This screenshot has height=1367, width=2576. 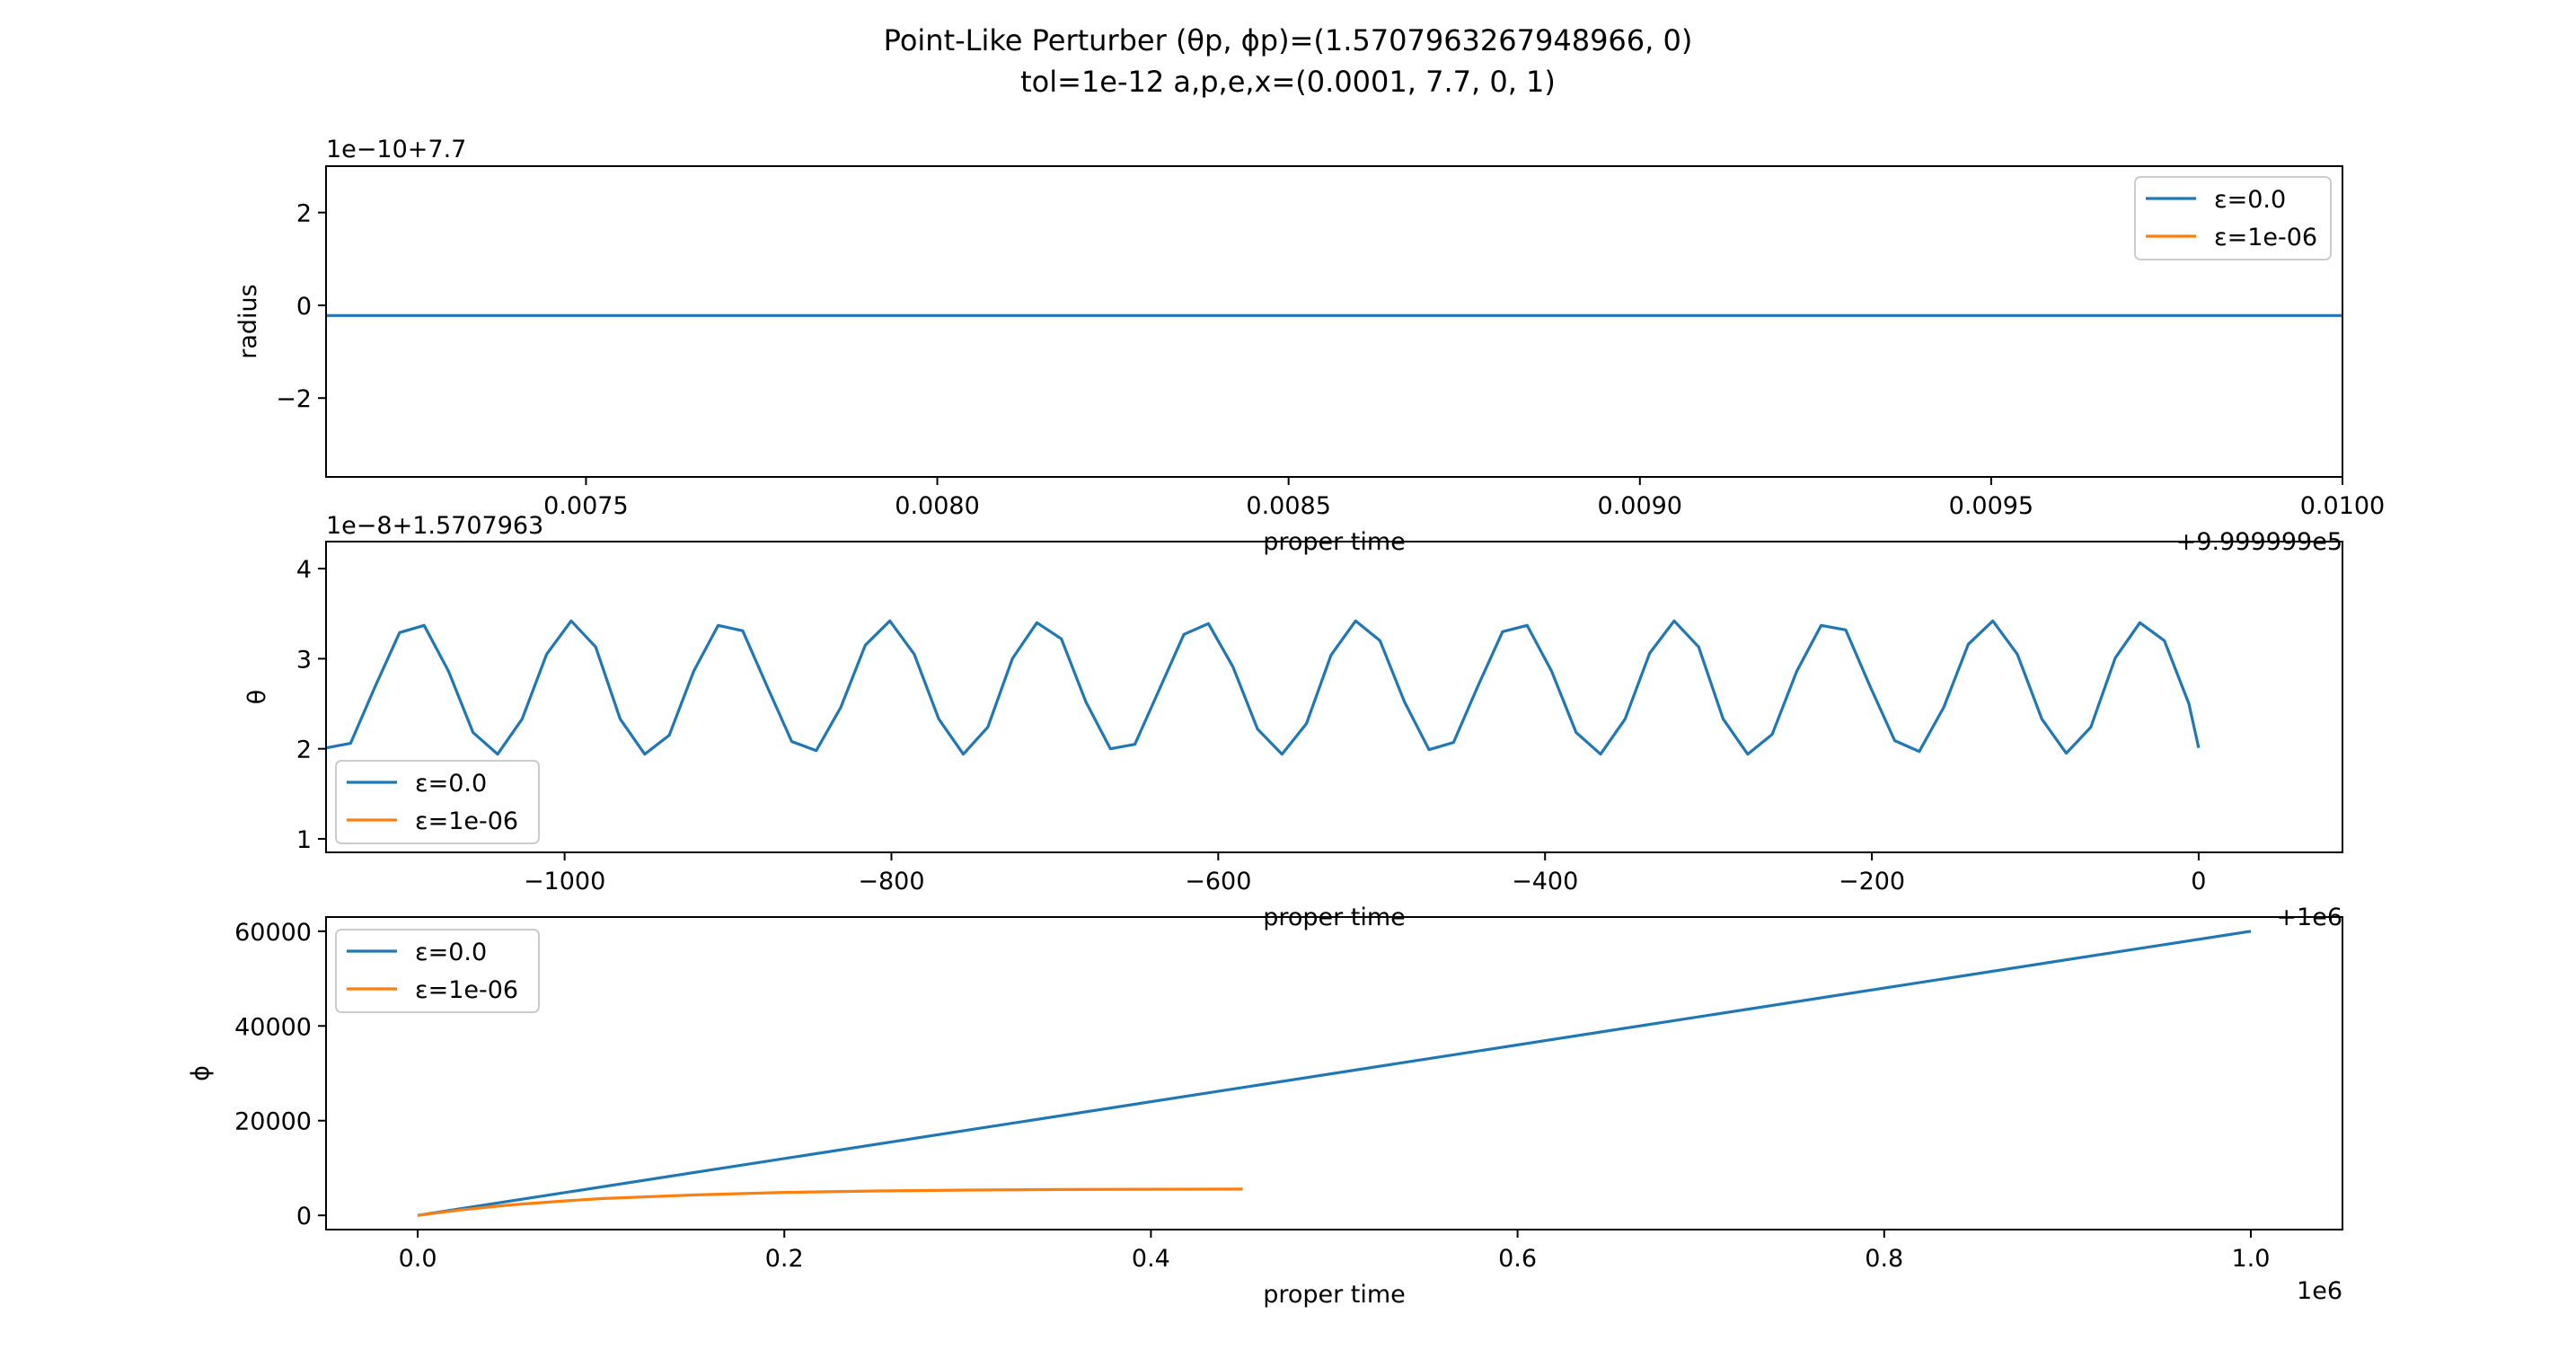 I want to click on radius-ytick-label: 2, so click(x=304, y=214).